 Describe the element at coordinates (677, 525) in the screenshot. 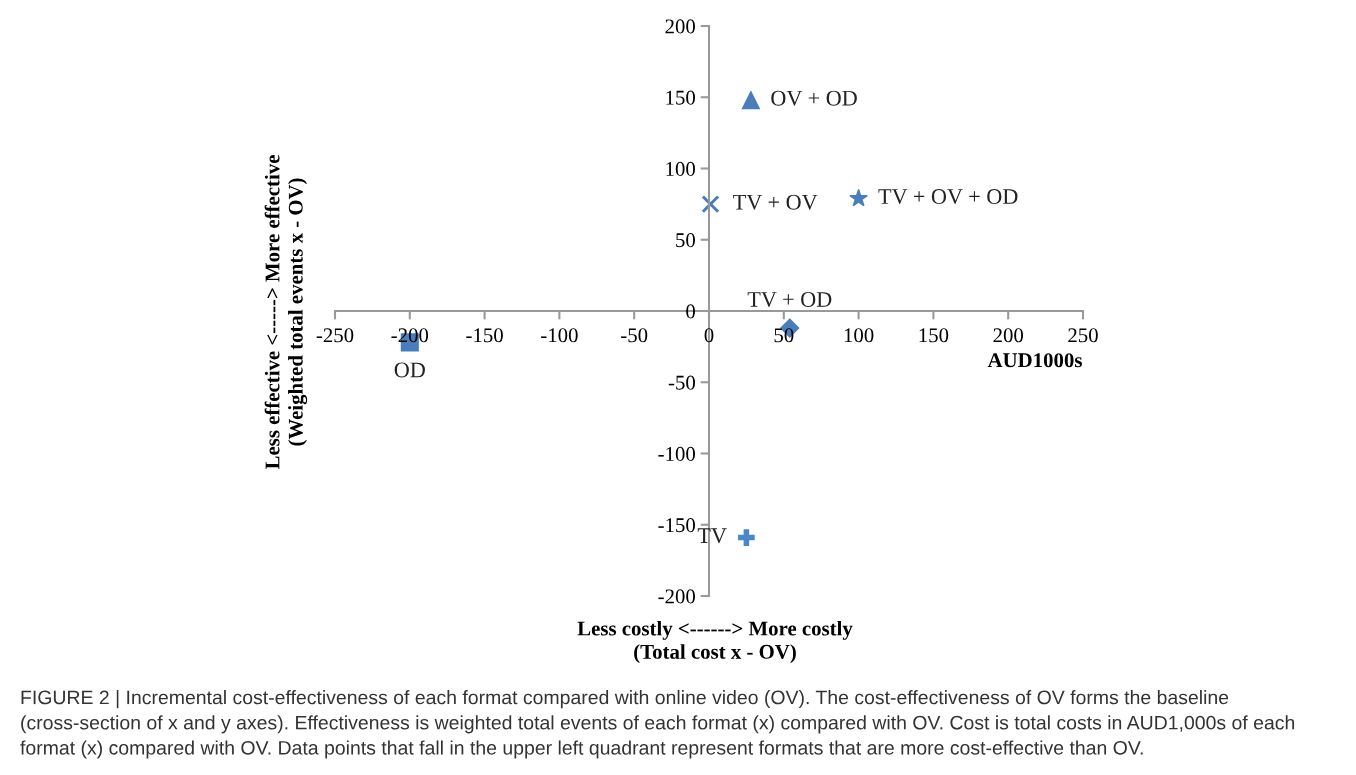

I see `y-tick-label: -150` at that location.